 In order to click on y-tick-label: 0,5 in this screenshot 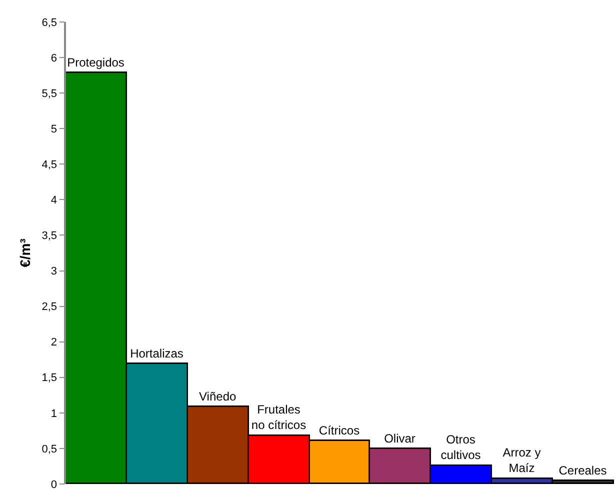, I will do `click(50, 449)`.